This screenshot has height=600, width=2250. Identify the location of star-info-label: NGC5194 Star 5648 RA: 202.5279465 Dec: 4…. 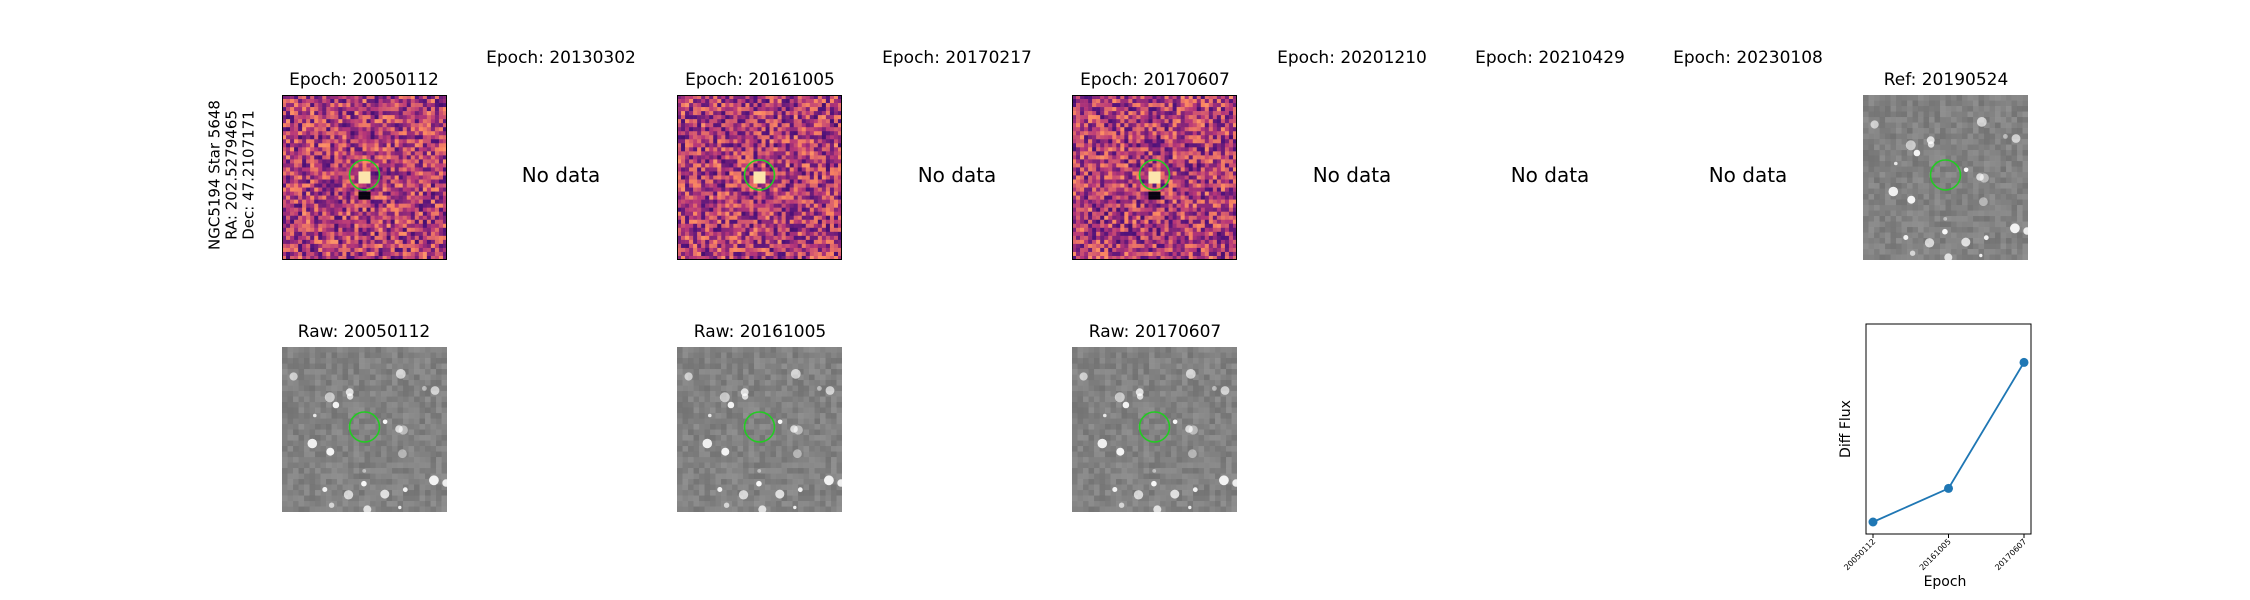
(232, 175).